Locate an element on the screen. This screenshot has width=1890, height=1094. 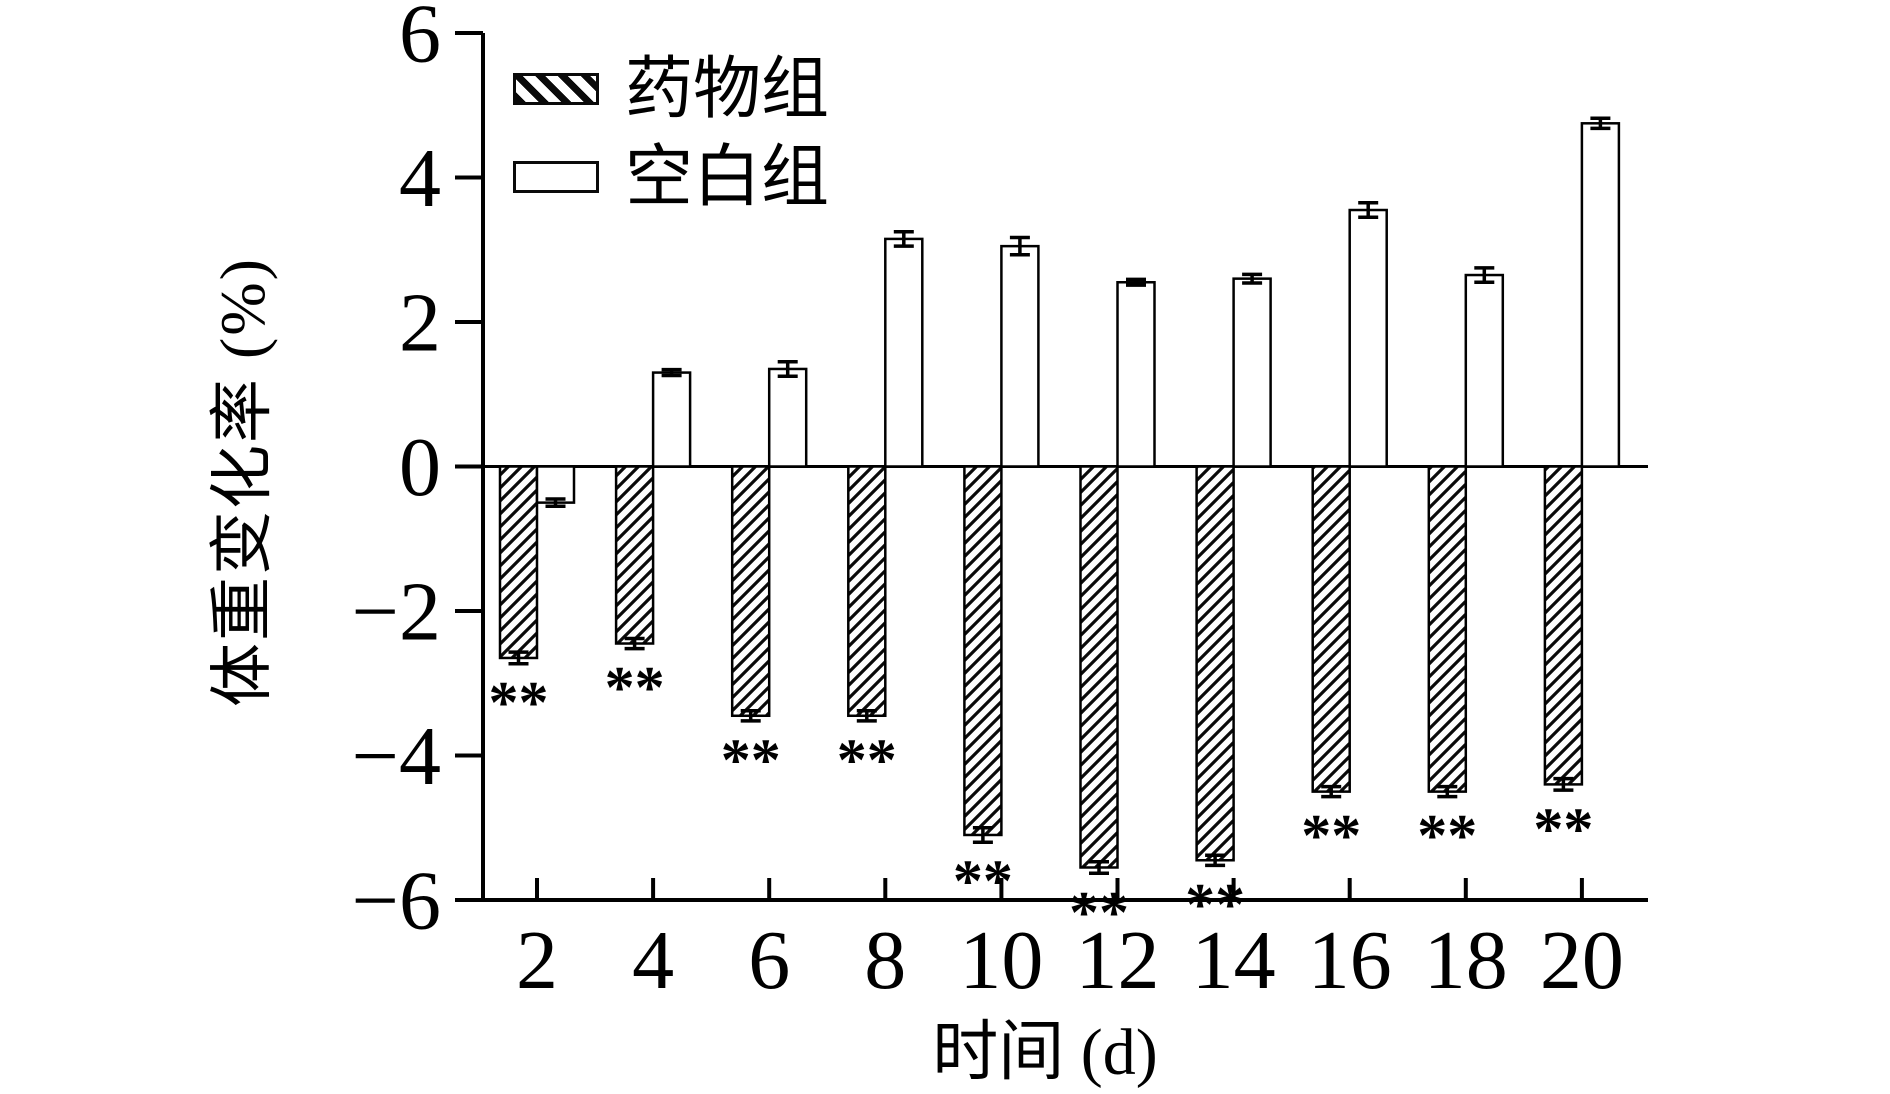
x-tick-label-10: 10 is located at coordinates (1001, 960).